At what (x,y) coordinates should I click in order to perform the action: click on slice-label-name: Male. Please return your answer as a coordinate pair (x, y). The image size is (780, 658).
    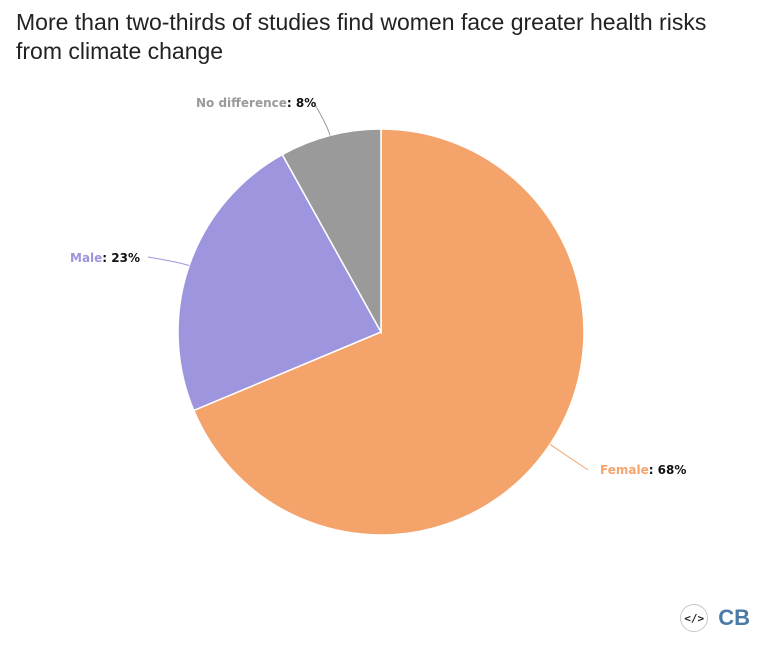
    Looking at the image, I should click on (86, 258).